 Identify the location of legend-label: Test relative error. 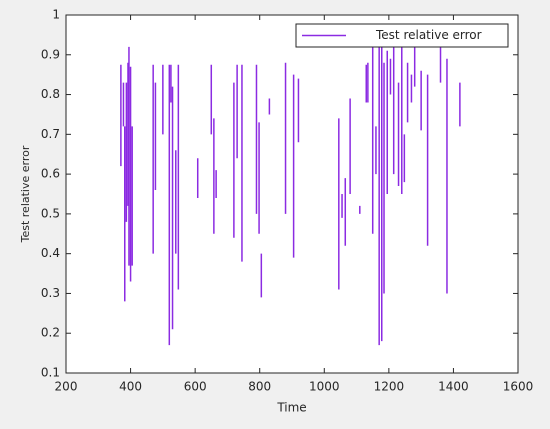
(428, 35).